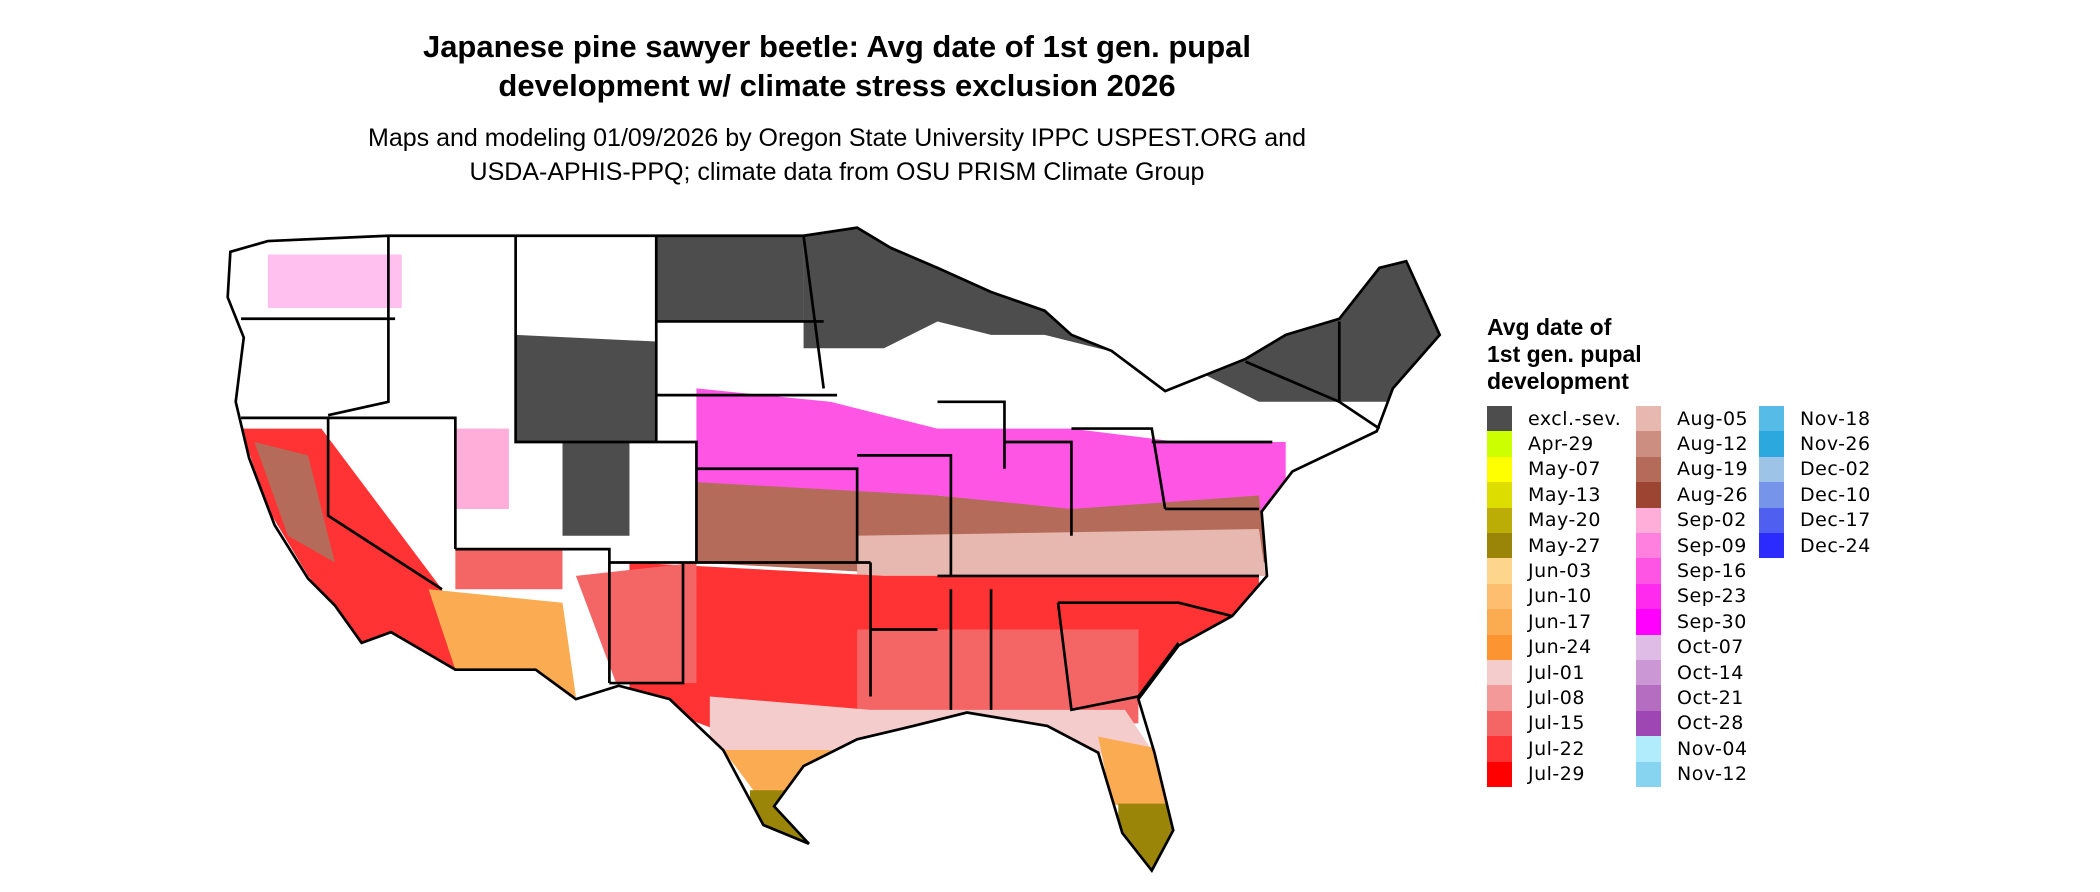 The height and width of the screenshot is (892, 2100). What do you see at coordinates (1692, 469) in the screenshot?
I see `legend-item: Aug-19` at bounding box center [1692, 469].